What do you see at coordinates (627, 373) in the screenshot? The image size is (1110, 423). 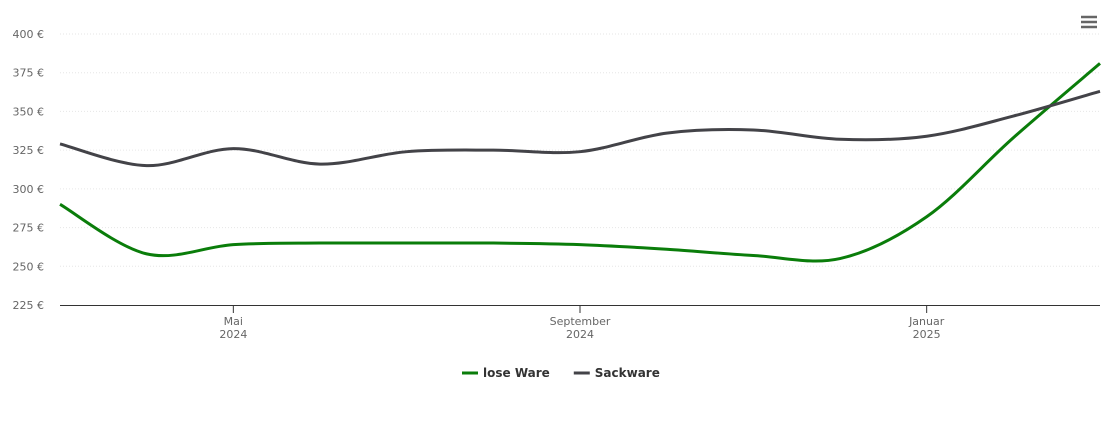 I see `legend-label: Sackware` at bounding box center [627, 373].